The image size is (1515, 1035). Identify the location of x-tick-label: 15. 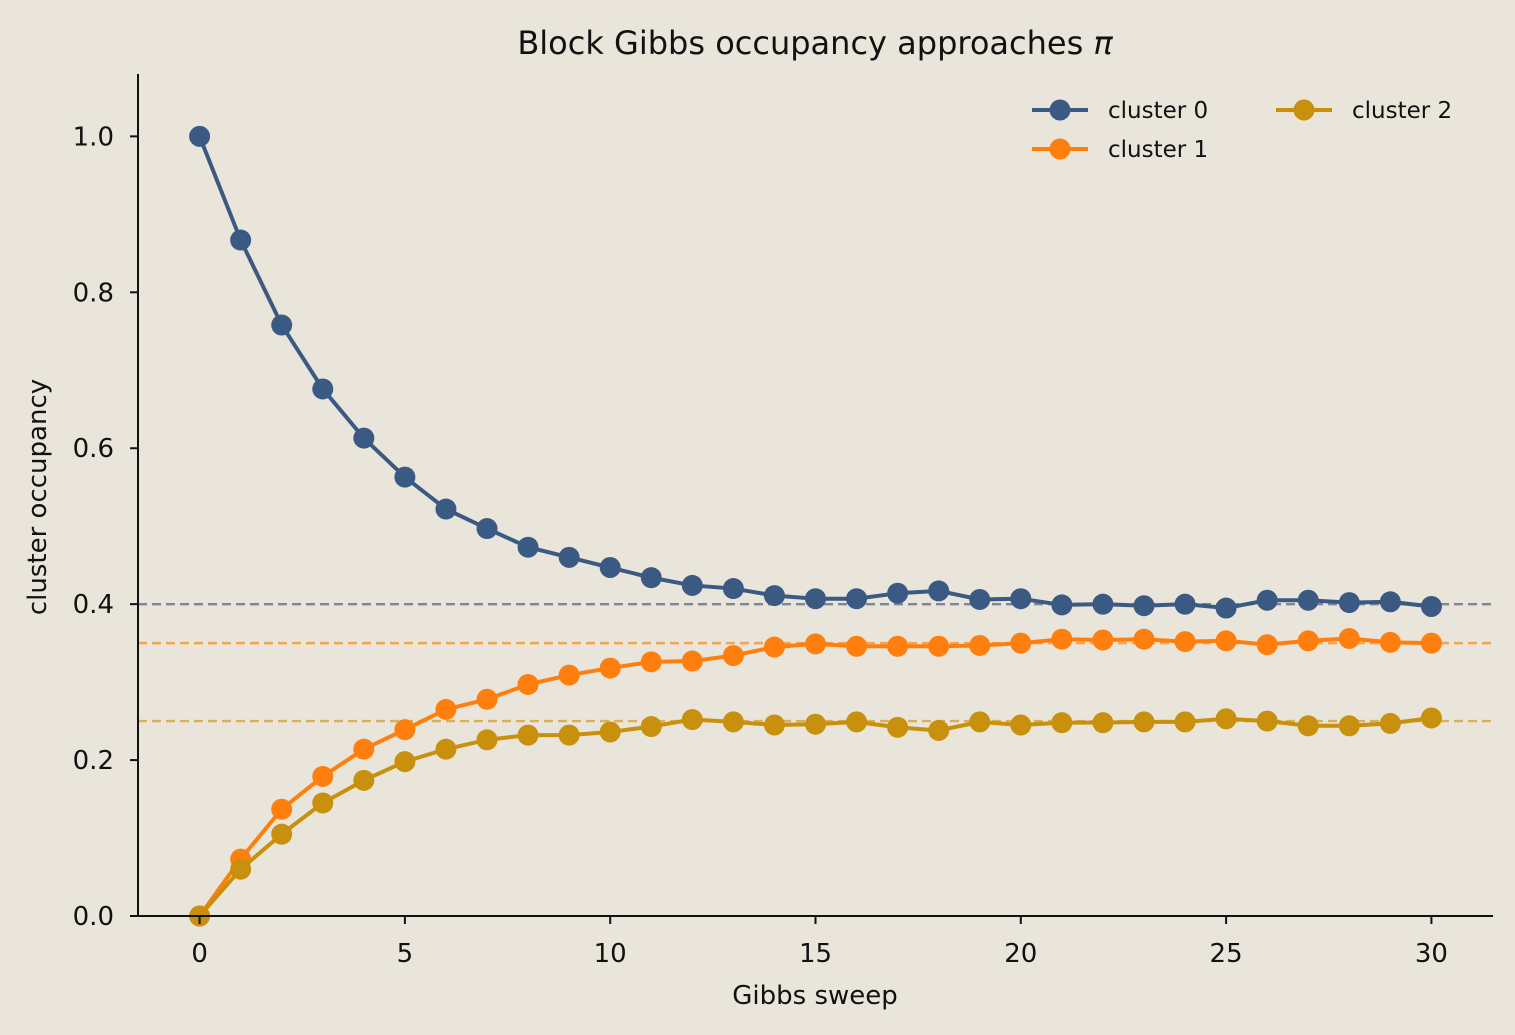
(815, 954).